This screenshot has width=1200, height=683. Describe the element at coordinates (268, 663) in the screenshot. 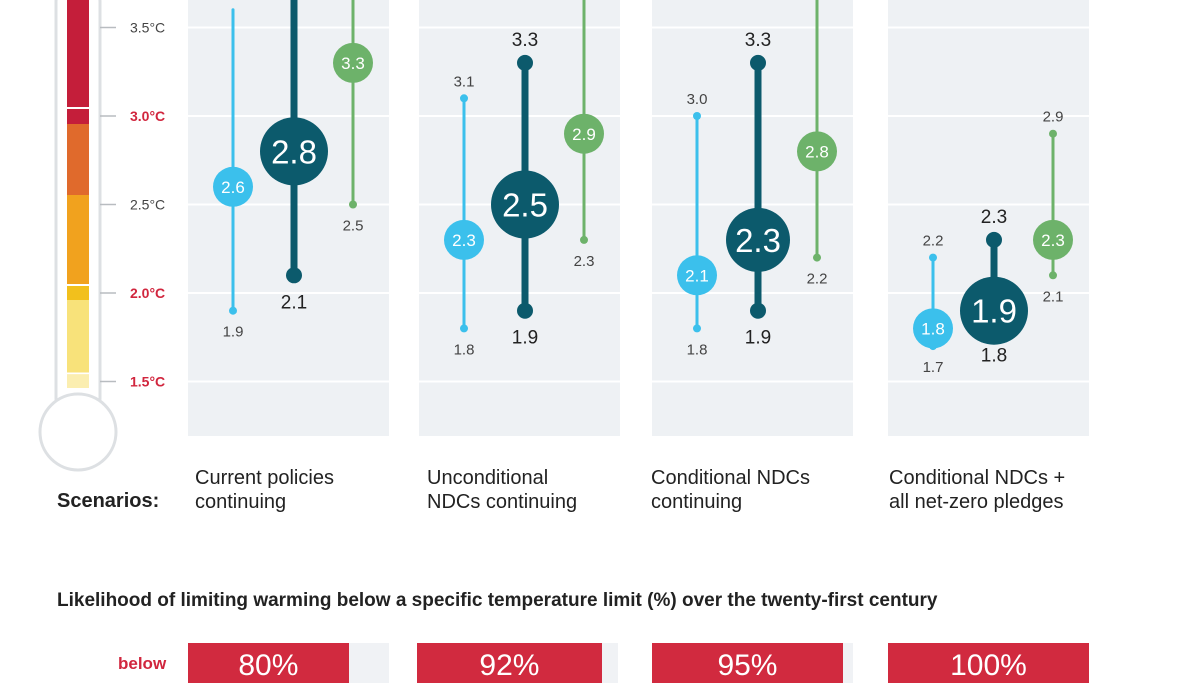

I see `likelihood-bar: 80%` at that location.